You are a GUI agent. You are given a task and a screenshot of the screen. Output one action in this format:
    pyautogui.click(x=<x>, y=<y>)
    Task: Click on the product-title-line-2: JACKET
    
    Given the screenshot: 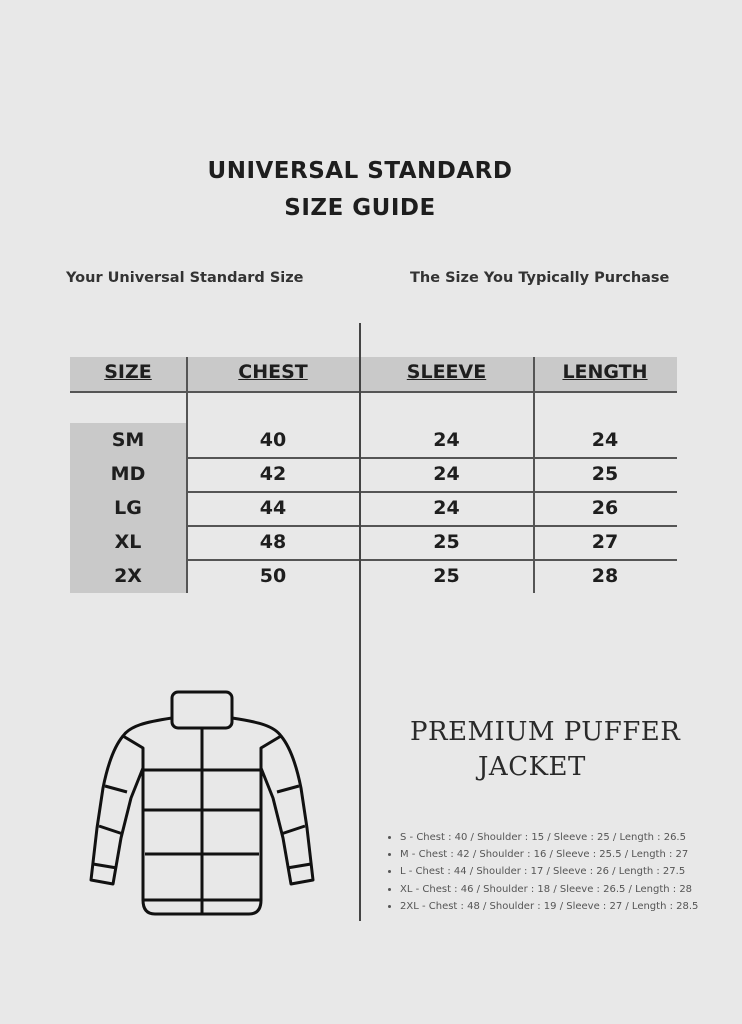 What is the action you would take?
    pyautogui.click(x=532, y=767)
    